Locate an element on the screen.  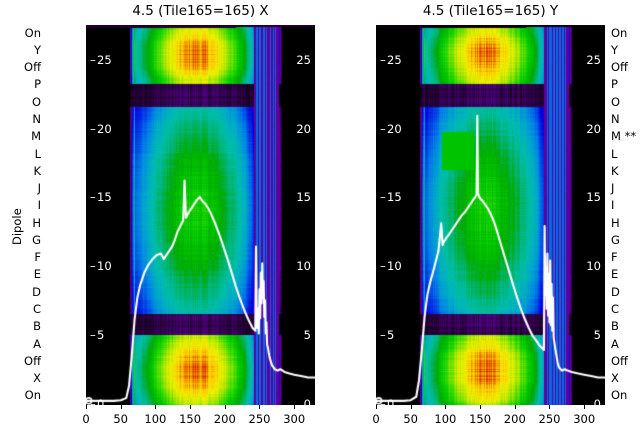
category-label-m-6: M ** is located at coordinates (624, 136).